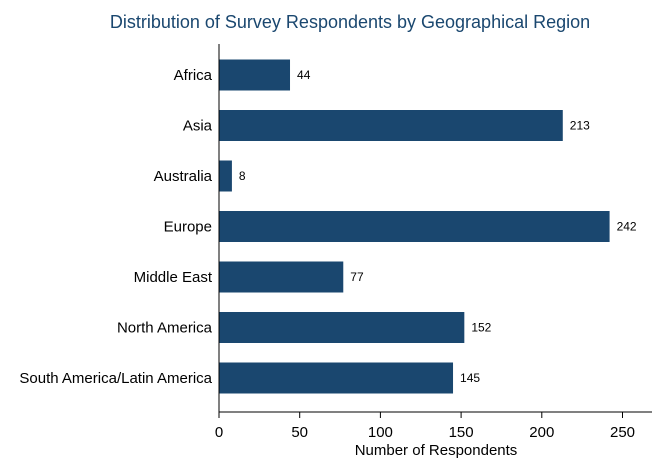 The width and height of the screenshot is (652, 458). Describe the element at coordinates (299, 432) in the screenshot. I see `x-tick-label-50: 50` at that location.